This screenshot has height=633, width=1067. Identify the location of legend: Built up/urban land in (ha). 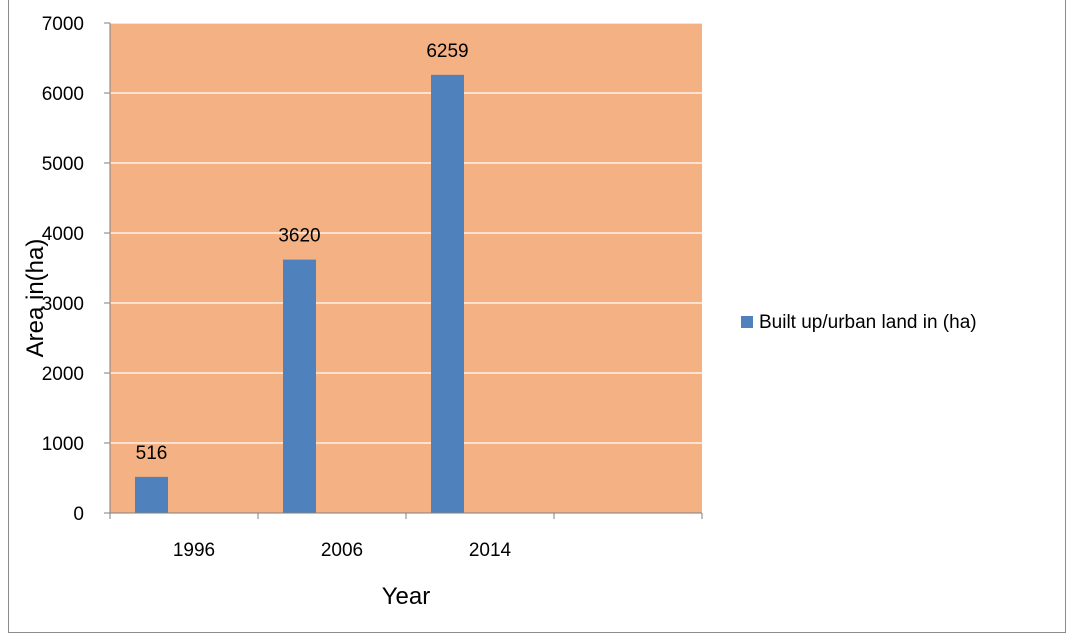
(859, 322).